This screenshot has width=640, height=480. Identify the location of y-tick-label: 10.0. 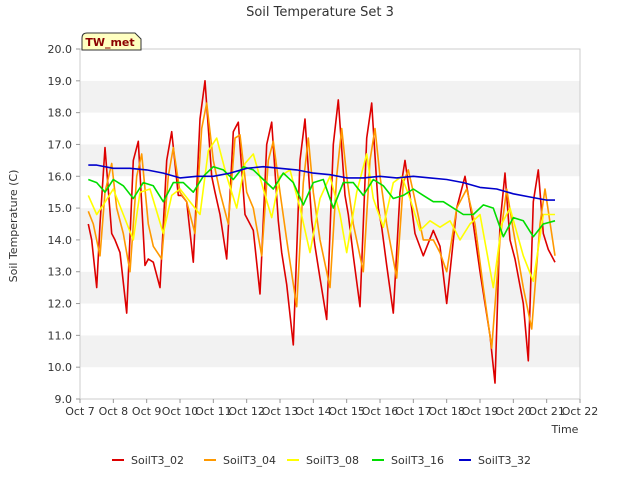
(60, 367).